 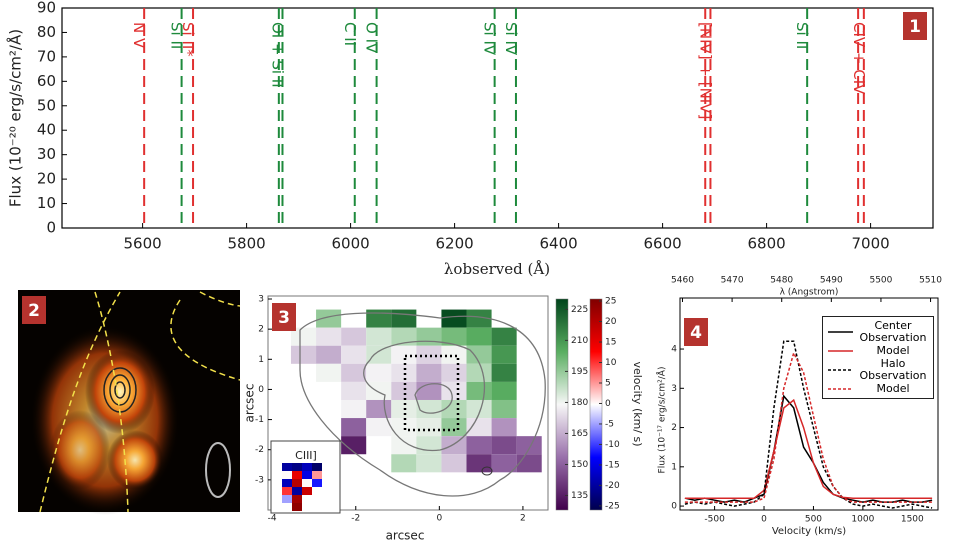 What do you see at coordinates (523, 519) in the screenshot?
I see `x-tick-label: 2` at bounding box center [523, 519].